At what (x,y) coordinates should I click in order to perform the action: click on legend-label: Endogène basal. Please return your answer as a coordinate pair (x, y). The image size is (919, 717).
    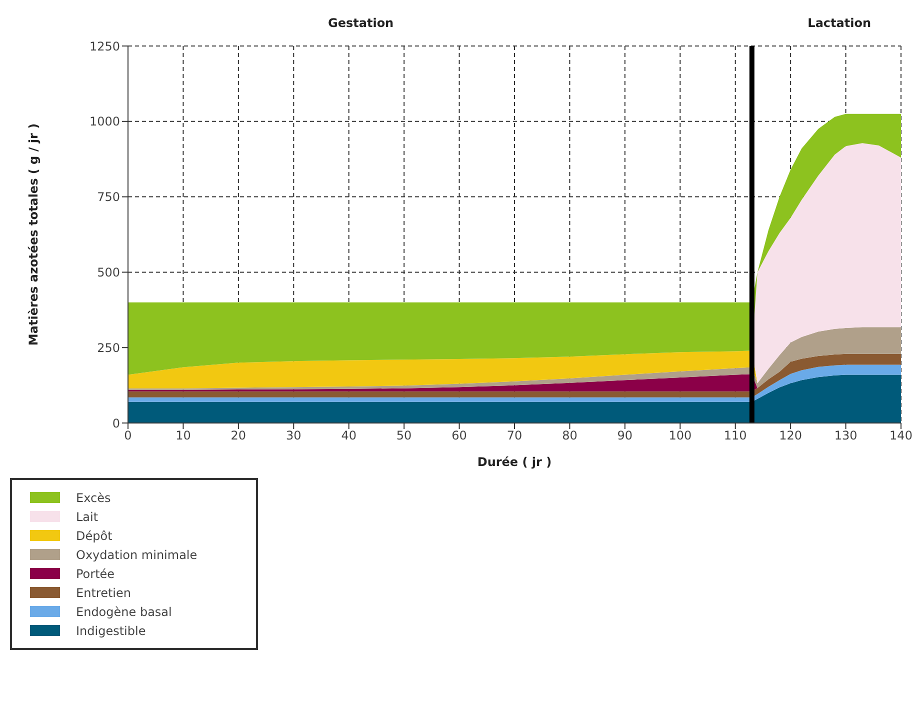
    Looking at the image, I should click on (124, 611).